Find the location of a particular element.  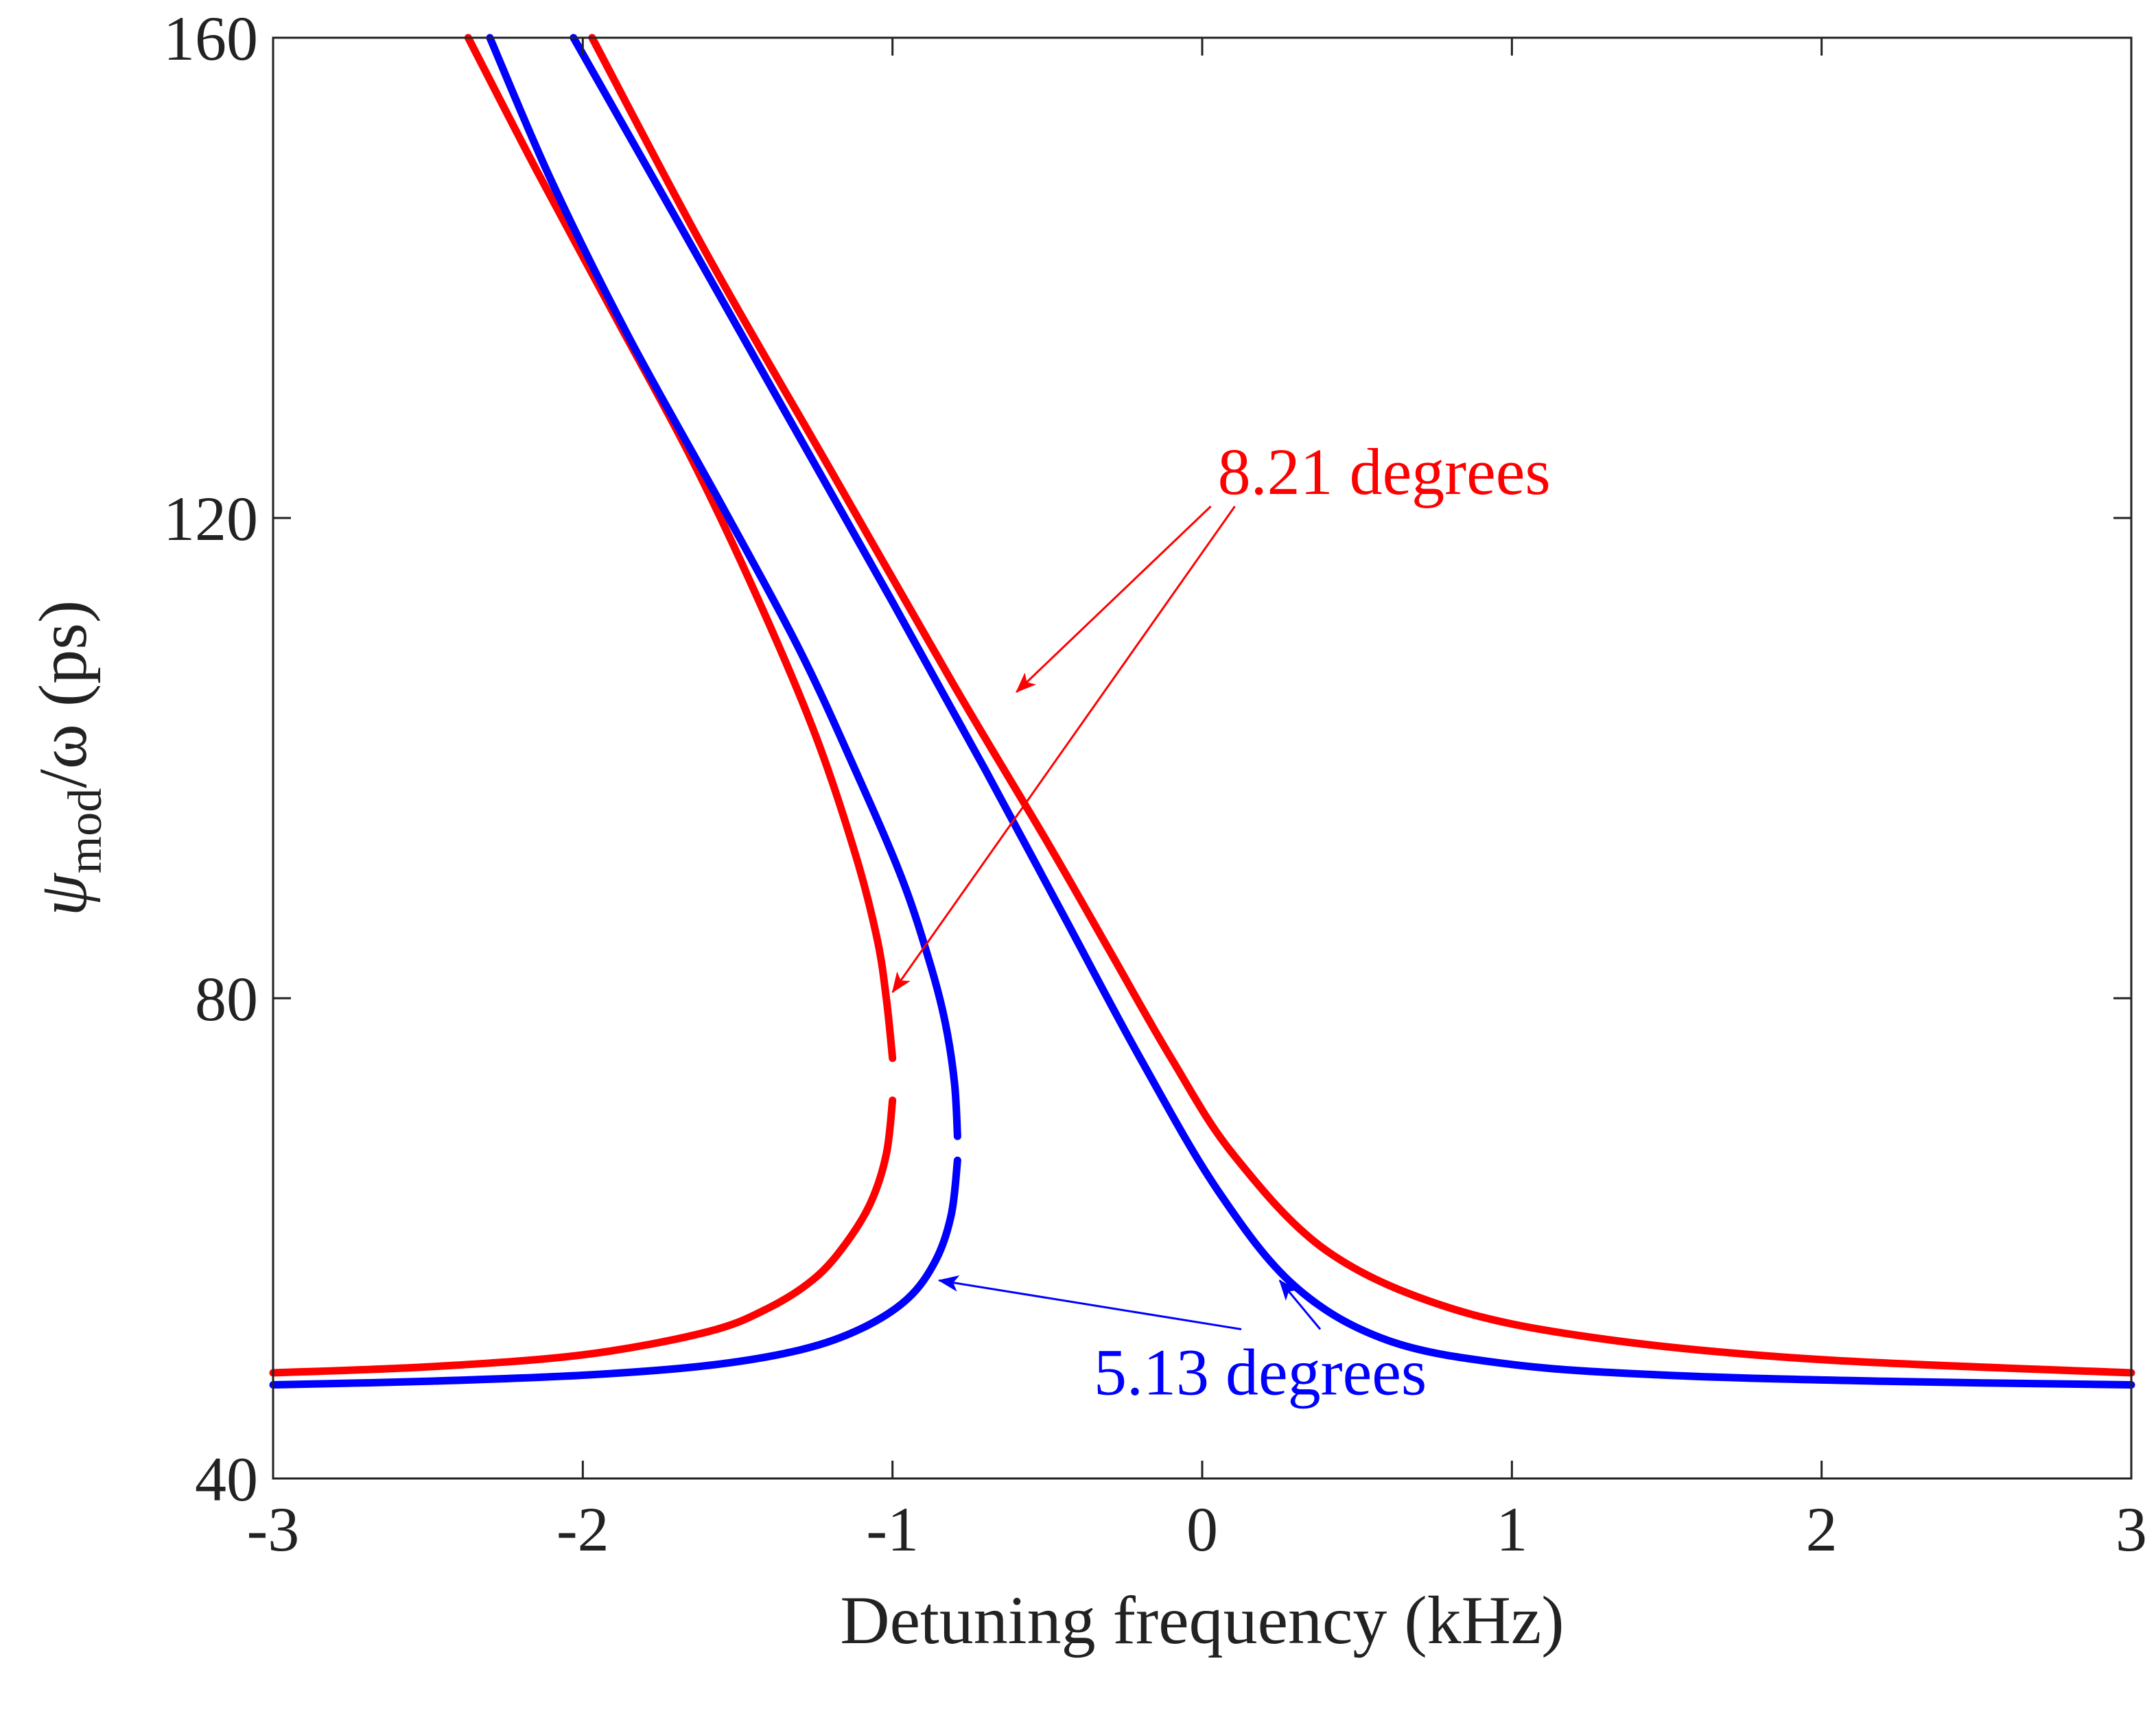

series-5-13-degrees-upper-branch-left is located at coordinates (723, 587).